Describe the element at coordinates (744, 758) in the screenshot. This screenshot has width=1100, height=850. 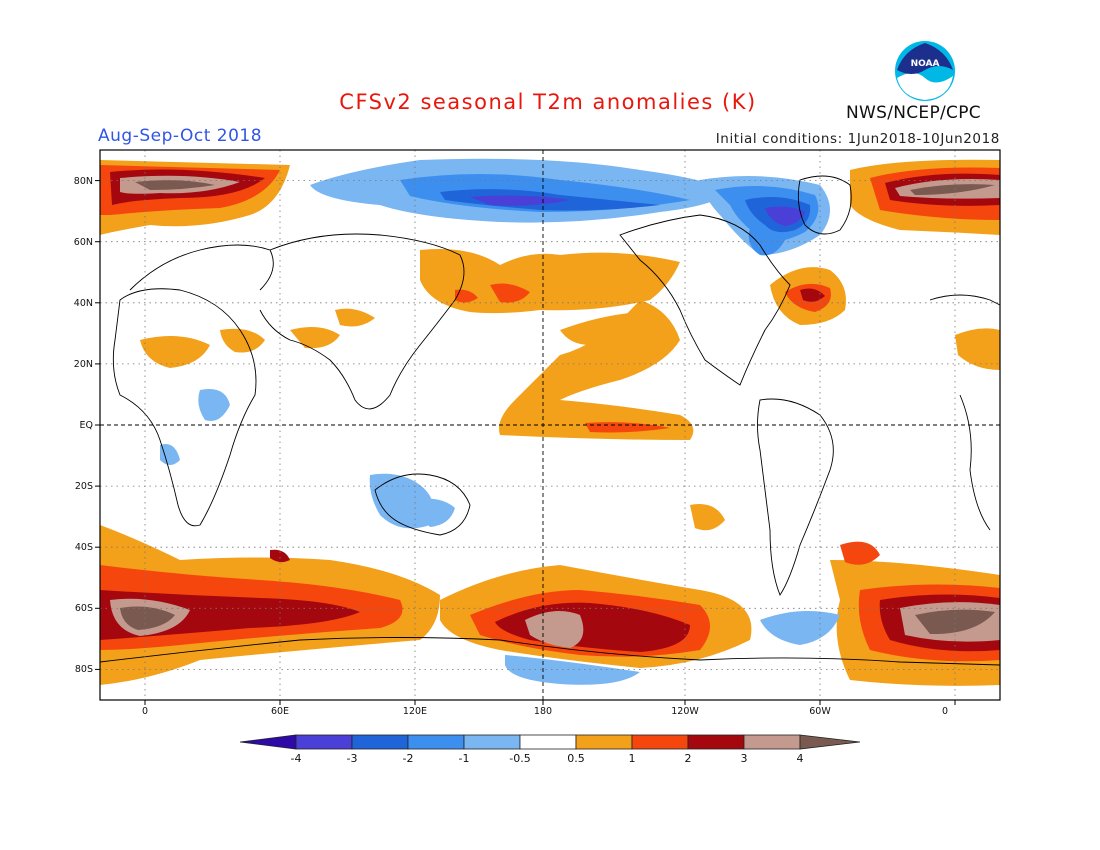
I see `colorbar-label: 3` at that location.